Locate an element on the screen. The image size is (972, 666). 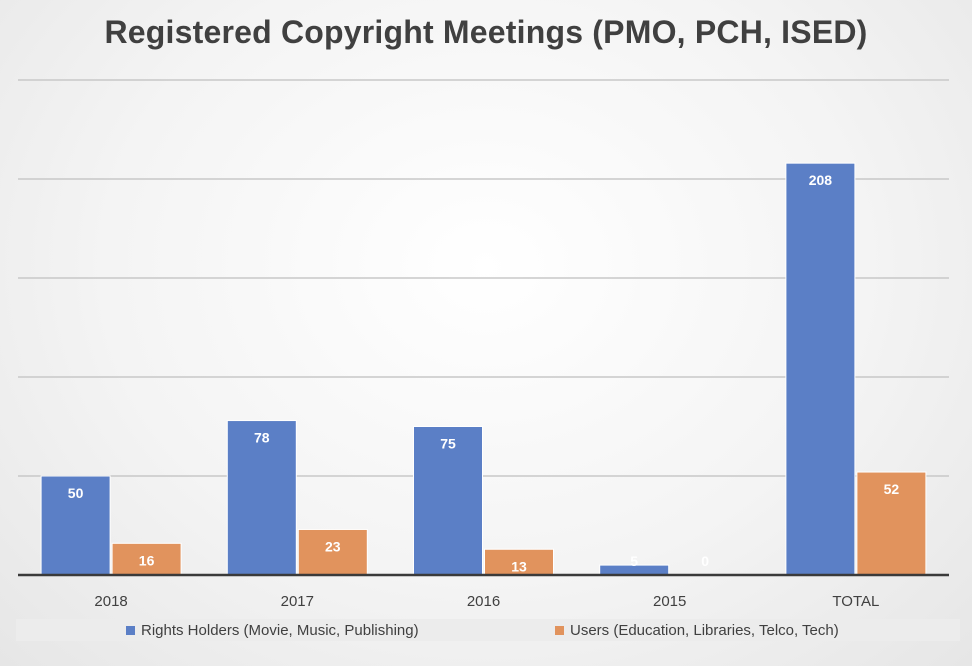
data-label: 52 is located at coordinates (892, 489).